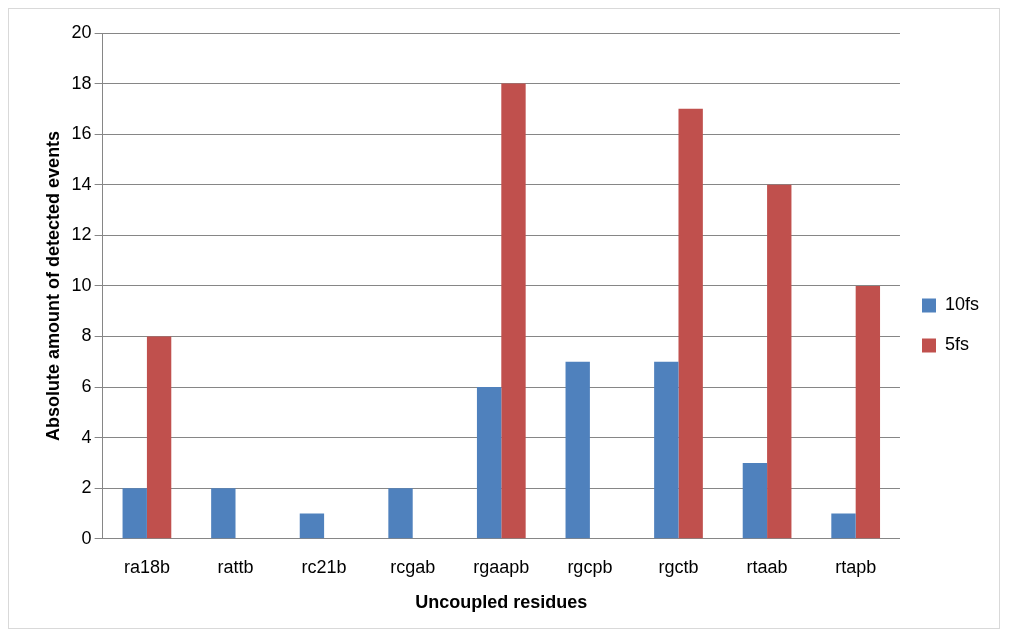 The image size is (1010, 637). Describe the element at coordinates (86, 335) in the screenshot. I see `y-tick-label: 8` at that location.